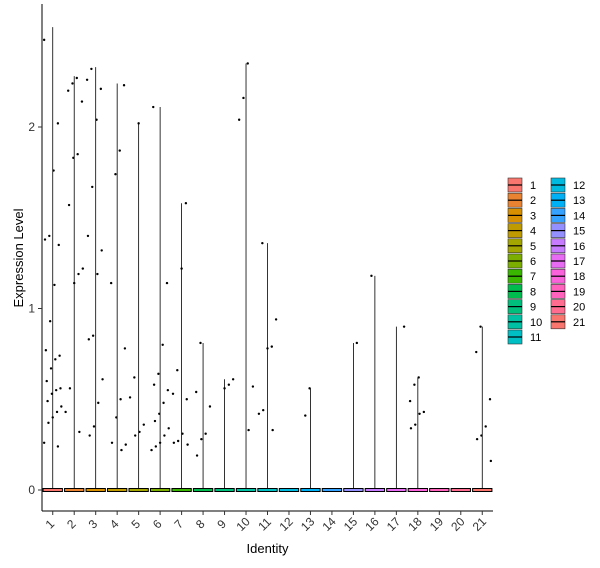 This screenshot has width=600, height=568. What do you see at coordinates (71, 524) in the screenshot?
I see `x-tick-label: 2` at bounding box center [71, 524].